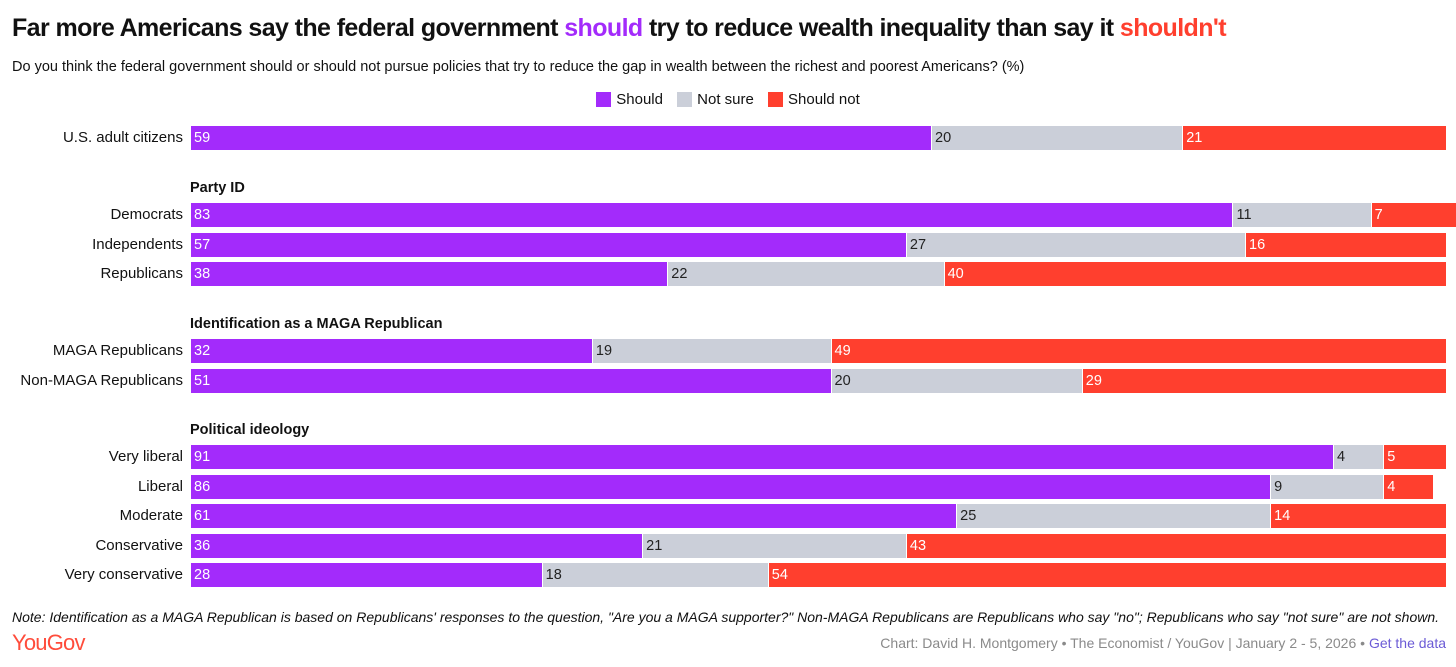 Image resolution: width=1456 pixels, height=667 pixels. I want to click on data-label-should-not: 43, so click(918, 545).